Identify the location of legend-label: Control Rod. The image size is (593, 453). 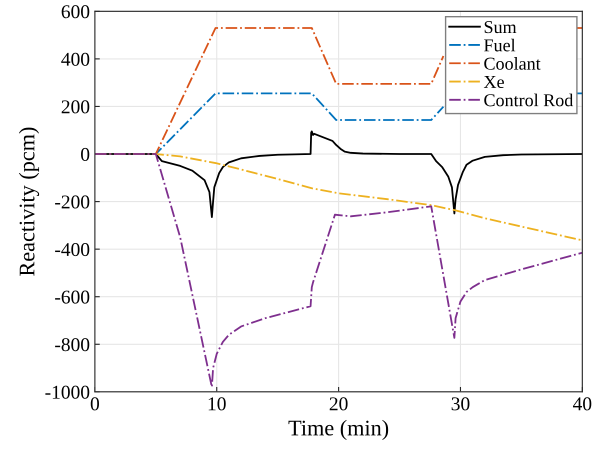
(529, 100).